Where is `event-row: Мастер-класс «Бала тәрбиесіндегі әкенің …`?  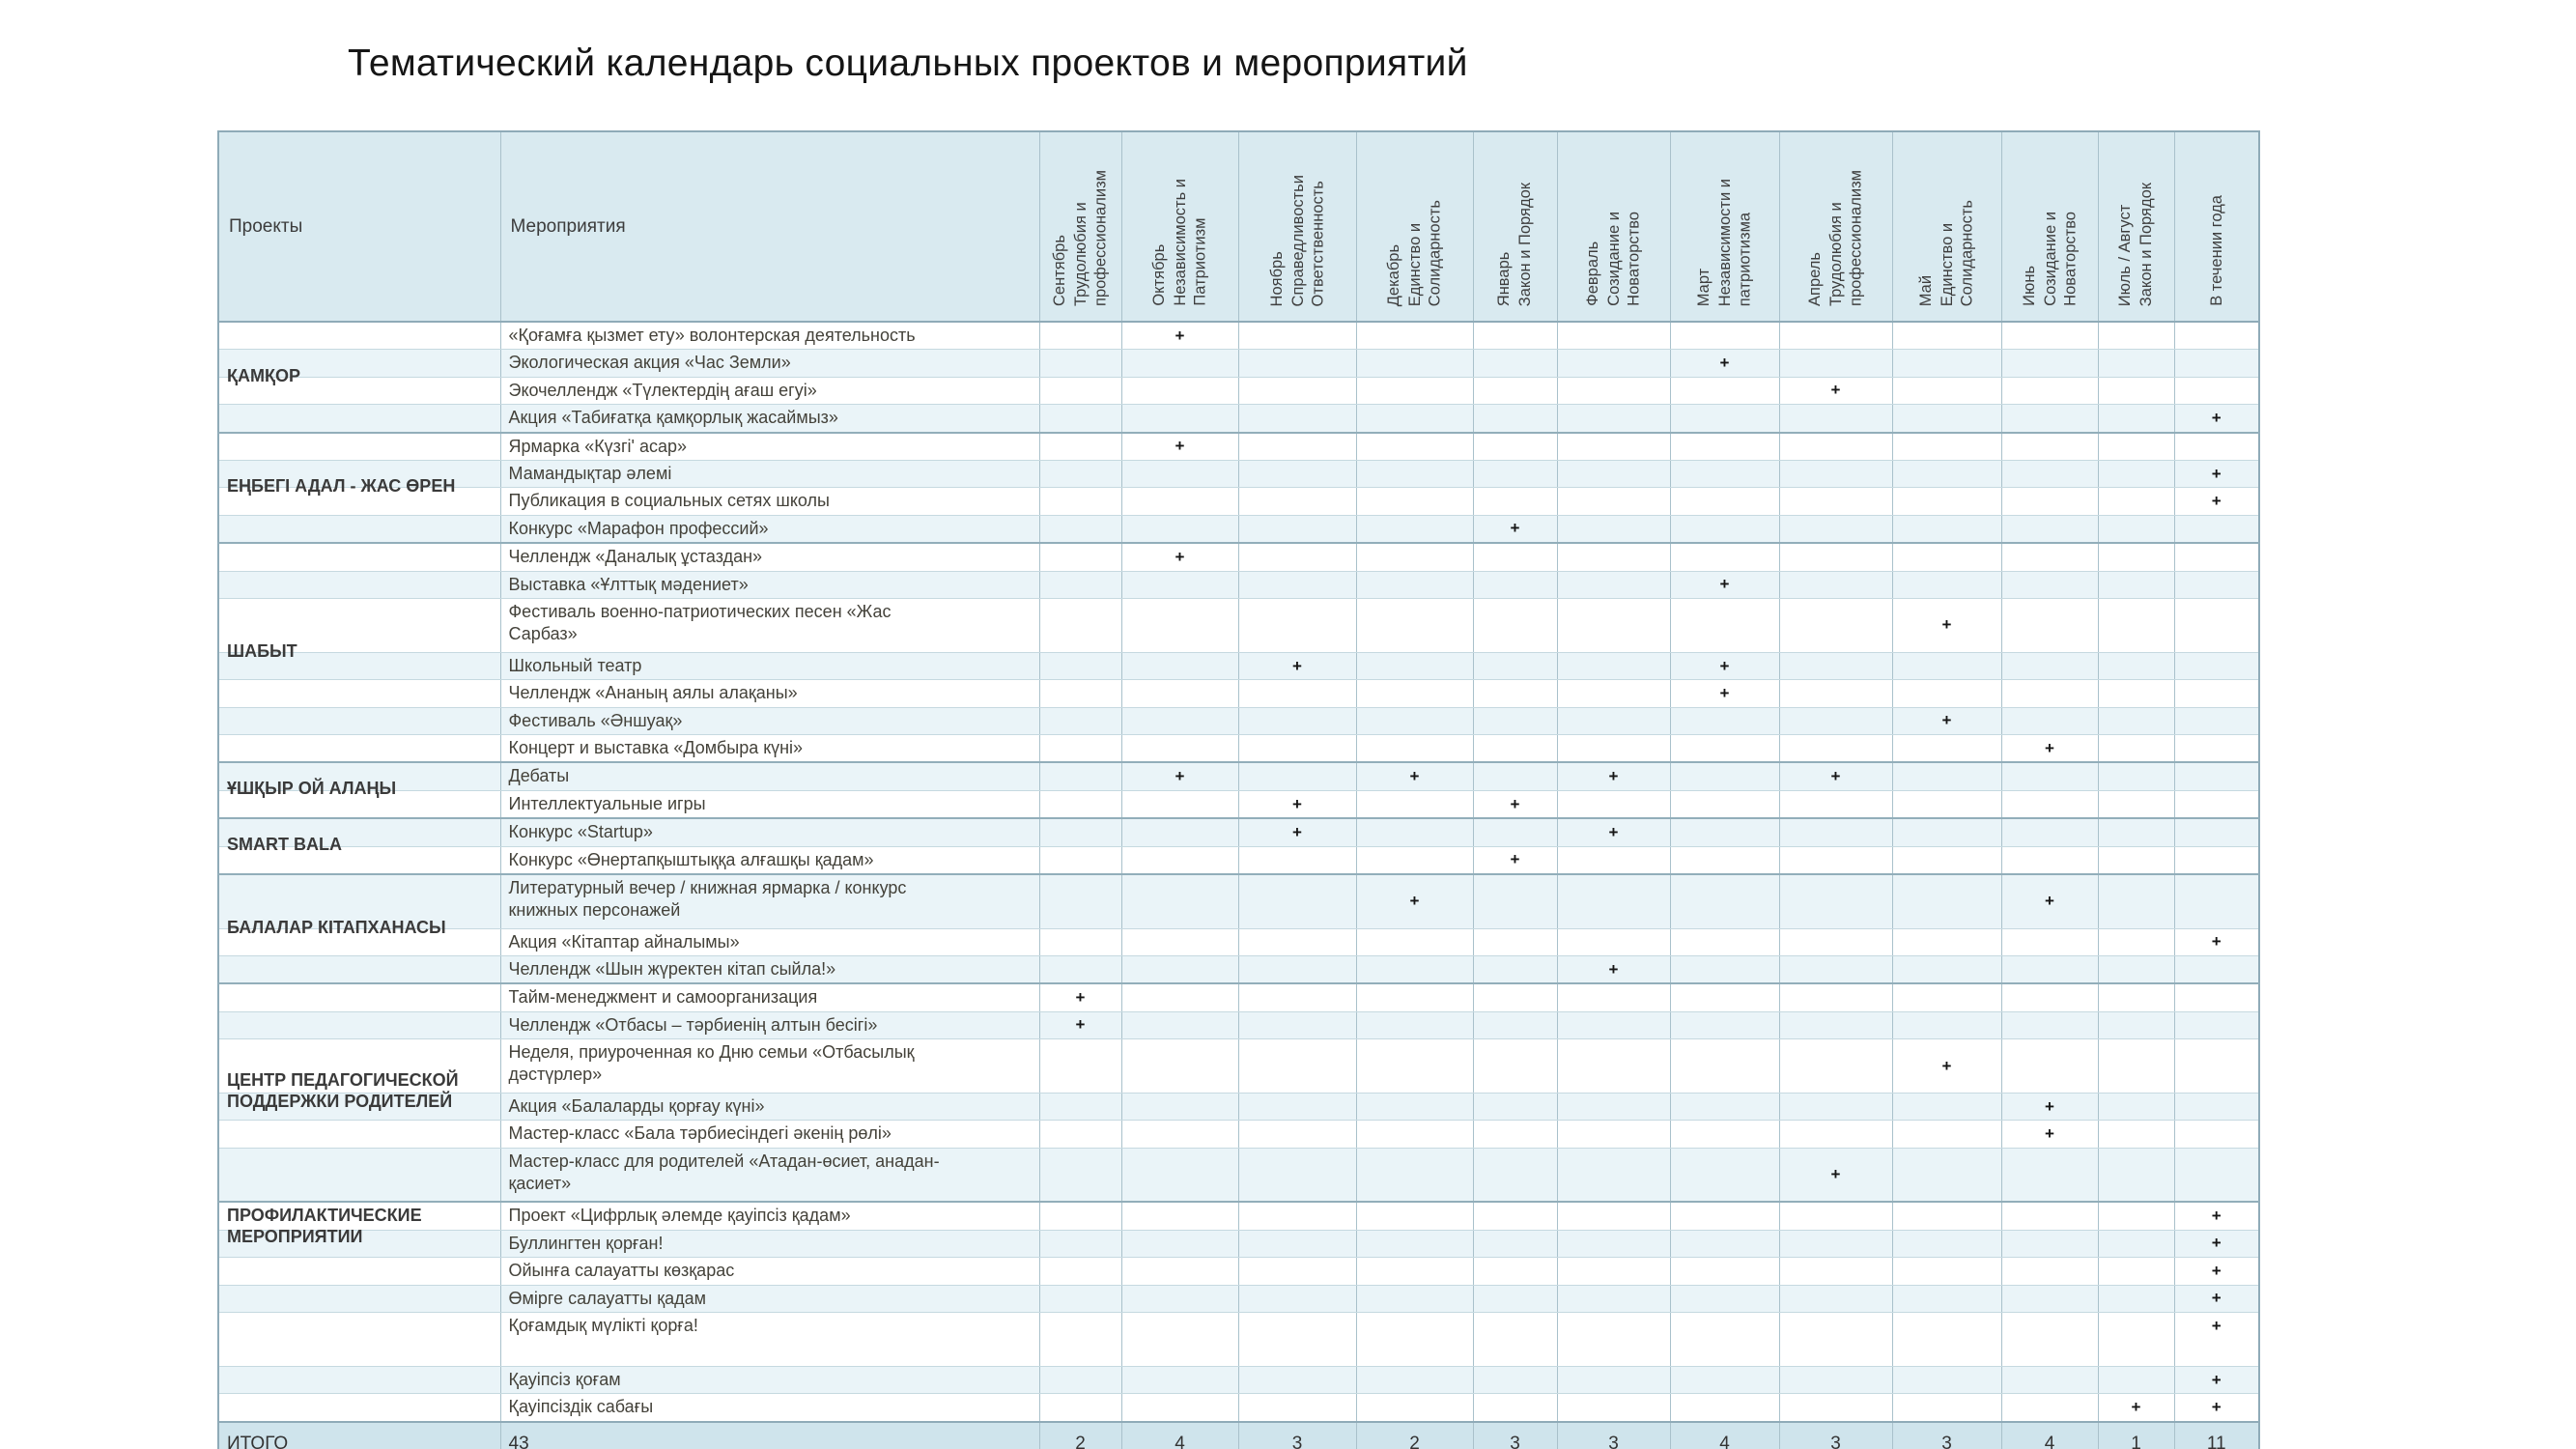
event-row: Мастер-класс «Бала тәрбиесіндегі әкенің … is located at coordinates (1238, 1134).